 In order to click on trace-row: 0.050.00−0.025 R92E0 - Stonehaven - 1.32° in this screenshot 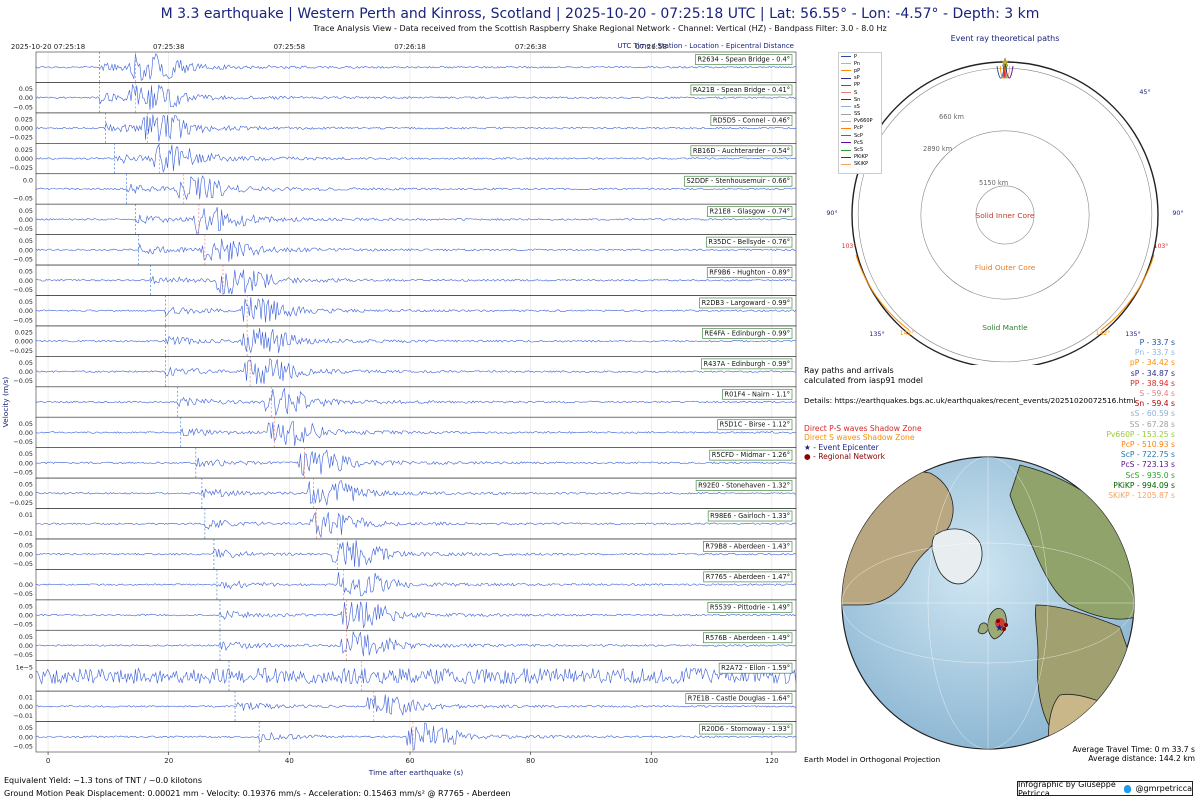, I will do `click(403, 493)`.